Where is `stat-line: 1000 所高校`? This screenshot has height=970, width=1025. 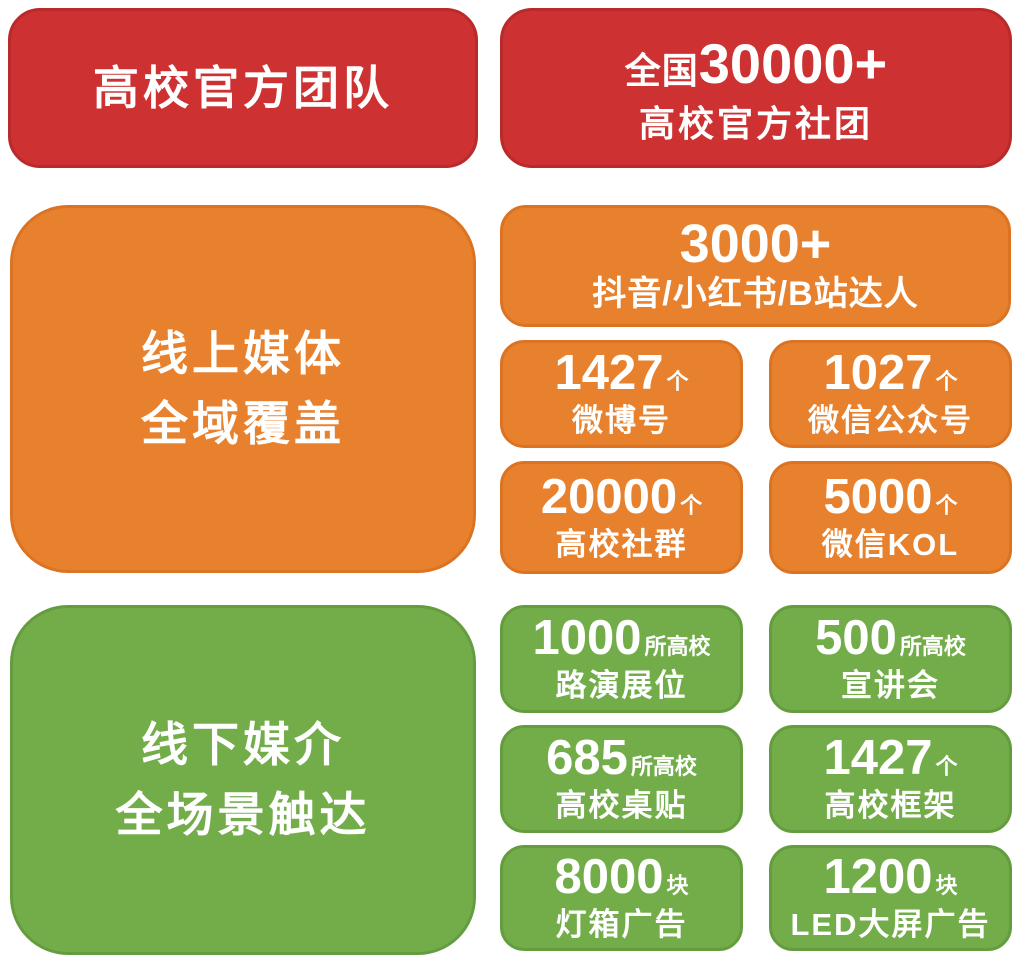 stat-line: 1000 所高校 is located at coordinates (621, 638).